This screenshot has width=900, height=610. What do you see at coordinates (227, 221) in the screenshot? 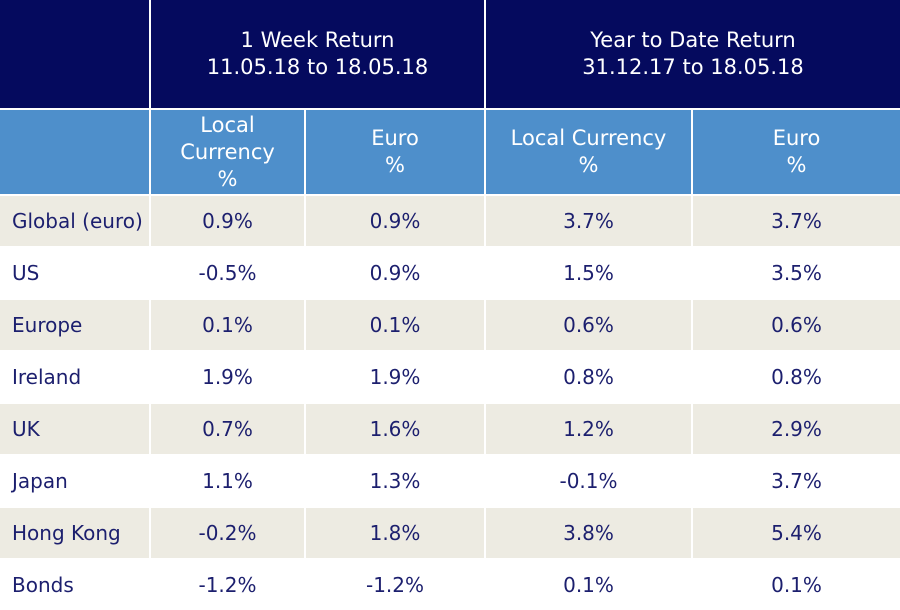
I see `week-local-value: 0.9%` at bounding box center [227, 221].